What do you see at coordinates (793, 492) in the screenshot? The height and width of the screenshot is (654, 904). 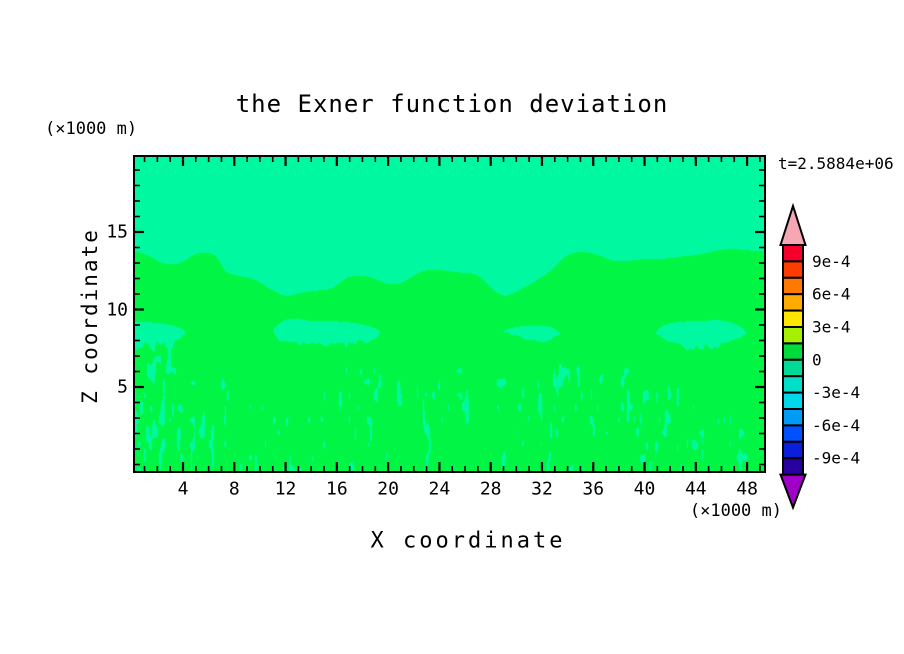 I see `colorbar-under-arrow` at bounding box center [793, 492].